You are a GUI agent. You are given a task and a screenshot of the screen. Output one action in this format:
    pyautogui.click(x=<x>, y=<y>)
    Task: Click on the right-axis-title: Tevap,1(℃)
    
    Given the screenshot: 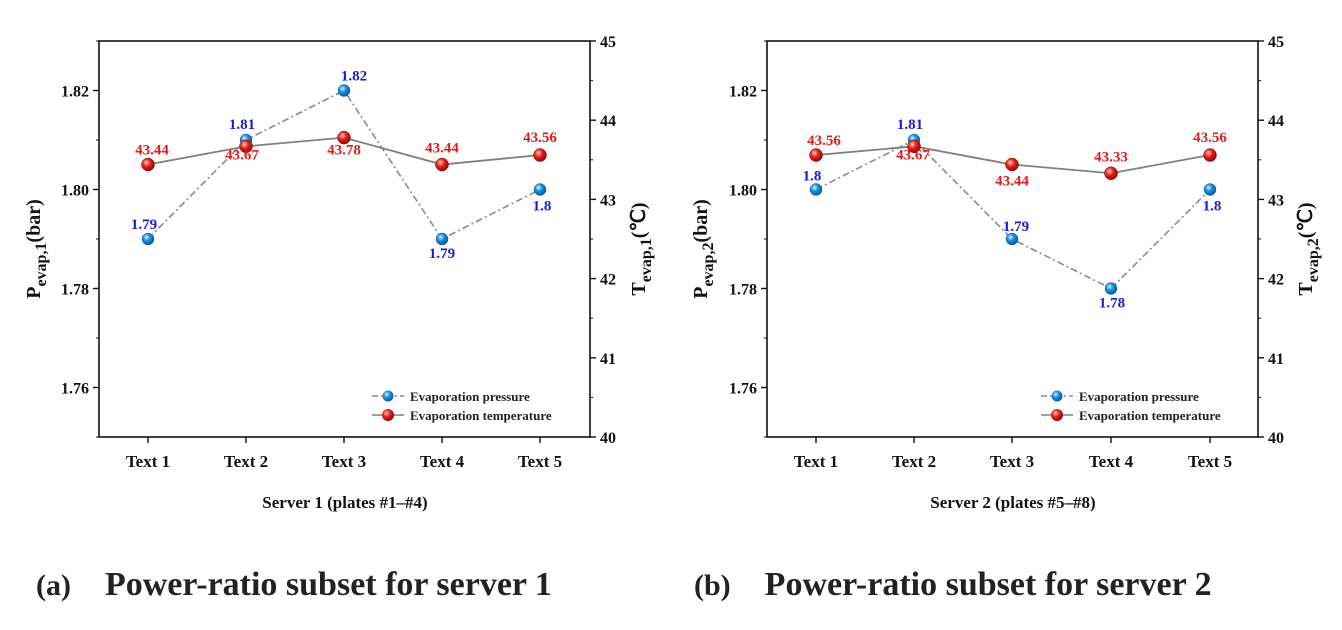 What is the action you would take?
    pyautogui.click(x=641, y=248)
    